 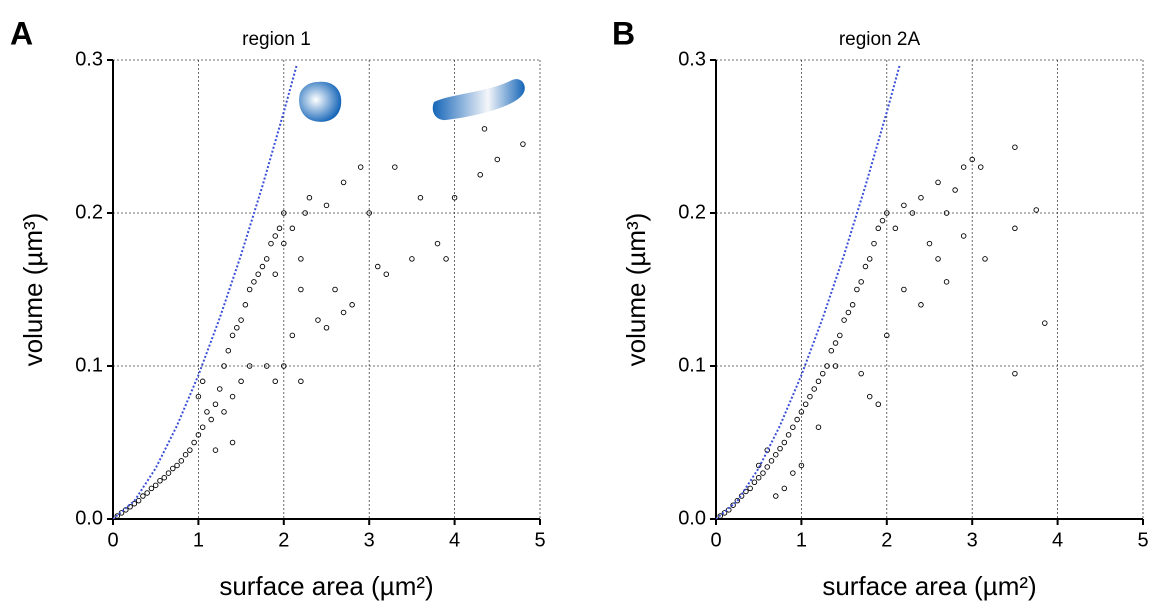 What do you see at coordinates (880, 39) in the screenshot?
I see `chart-title: region 2A` at bounding box center [880, 39].